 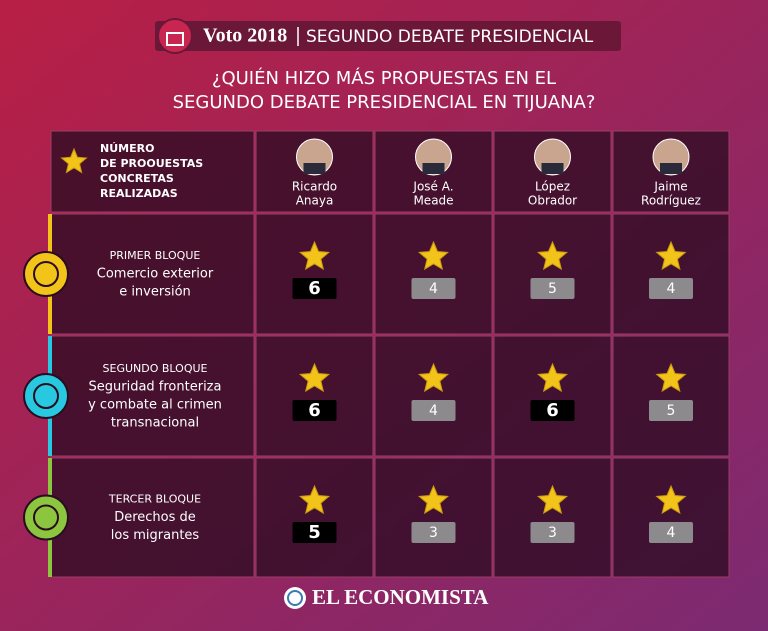 I want to click on topic-text: Seguridad fronteriza, so click(x=155, y=387).